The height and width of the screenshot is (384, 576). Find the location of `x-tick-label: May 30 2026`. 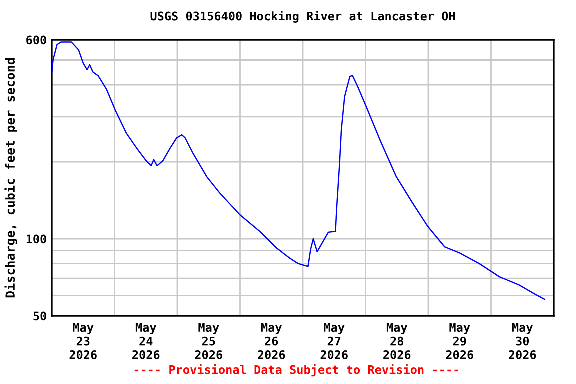

x-tick-label: May 30 2026 is located at coordinates (522, 341).